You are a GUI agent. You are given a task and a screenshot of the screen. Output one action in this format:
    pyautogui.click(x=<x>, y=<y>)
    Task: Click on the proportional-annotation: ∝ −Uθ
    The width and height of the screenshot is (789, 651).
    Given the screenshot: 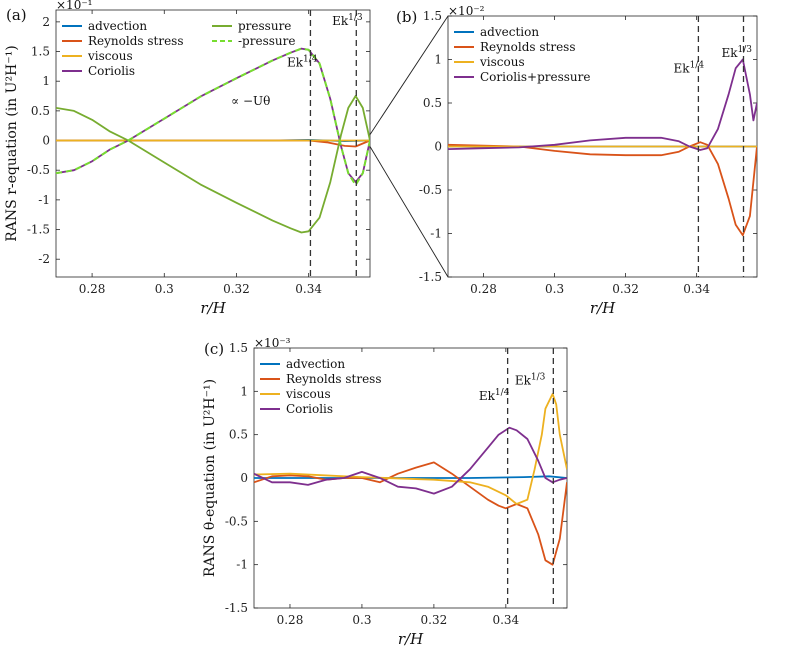 What is the action you would take?
    pyautogui.click(x=250, y=101)
    